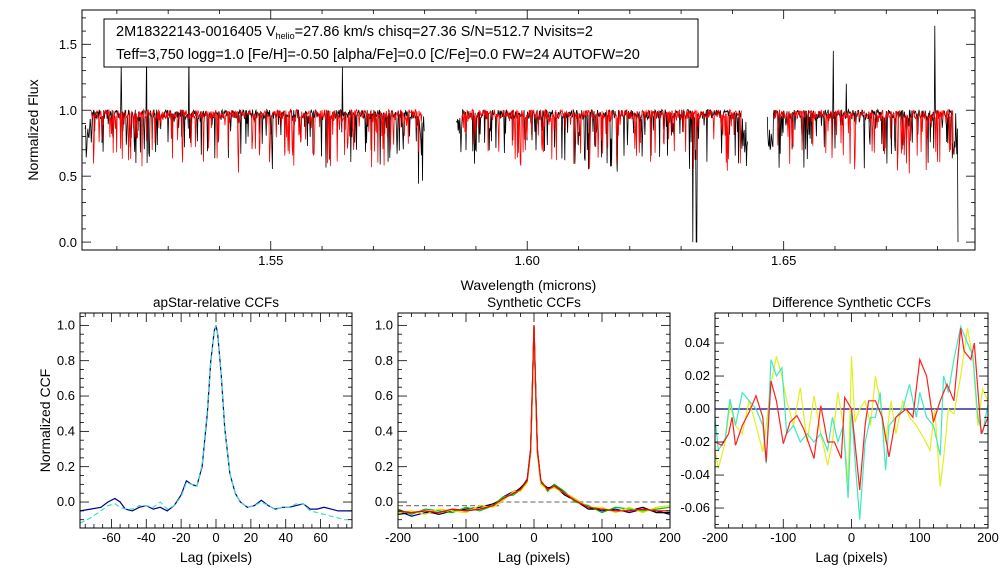  Describe the element at coordinates (285, 36) in the screenshot. I see `info-subscript: helio` at that location.